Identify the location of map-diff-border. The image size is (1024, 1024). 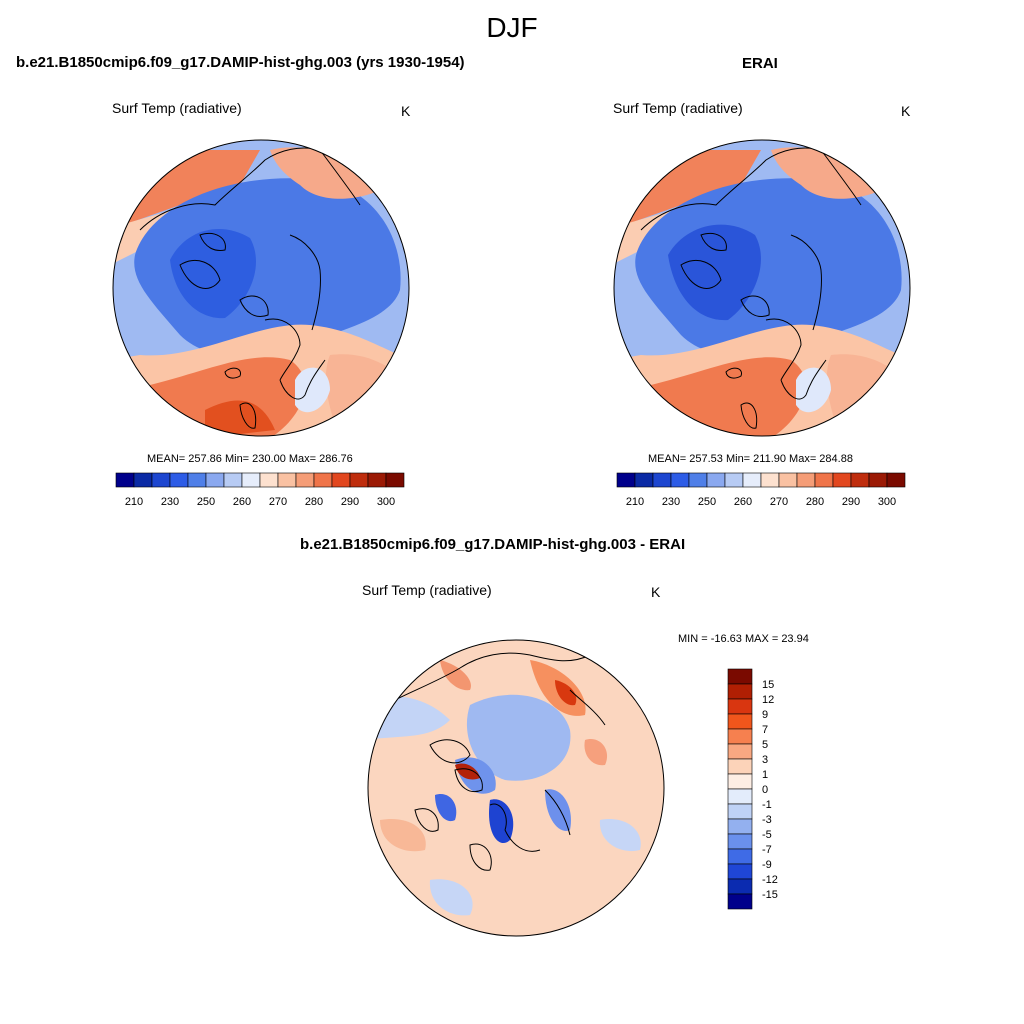
(516, 788).